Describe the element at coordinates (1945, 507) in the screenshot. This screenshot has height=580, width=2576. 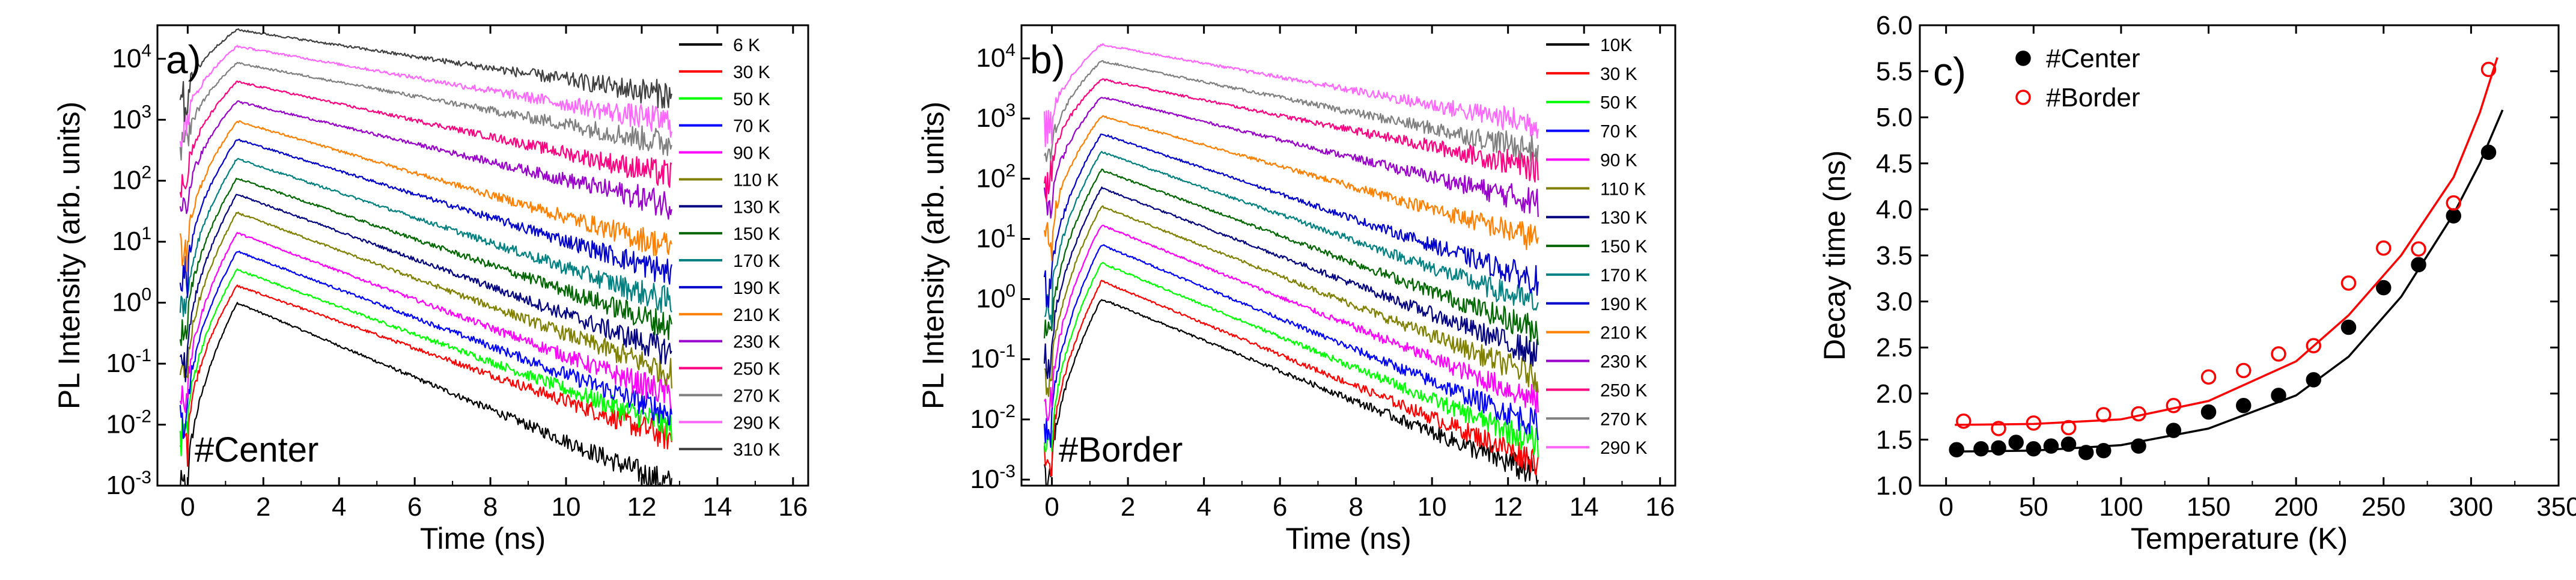
I see `x-tick-label: 0` at that location.